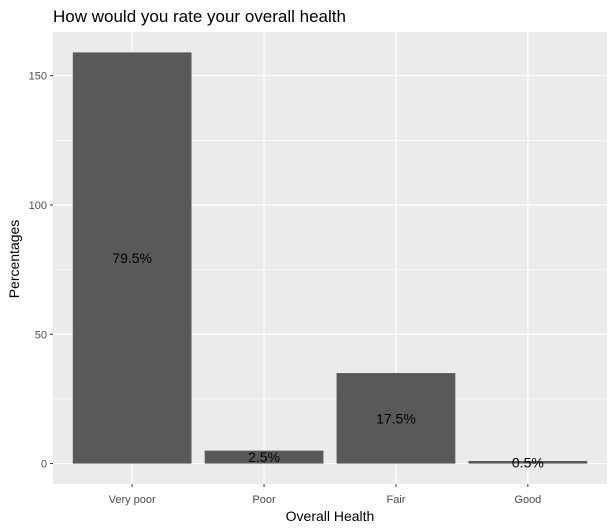 This screenshot has width=616, height=531. What do you see at coordinates (41, 271) in the screenshot?
I see `y-axis: 0 50 100 150` at bounding box center [41, 271].